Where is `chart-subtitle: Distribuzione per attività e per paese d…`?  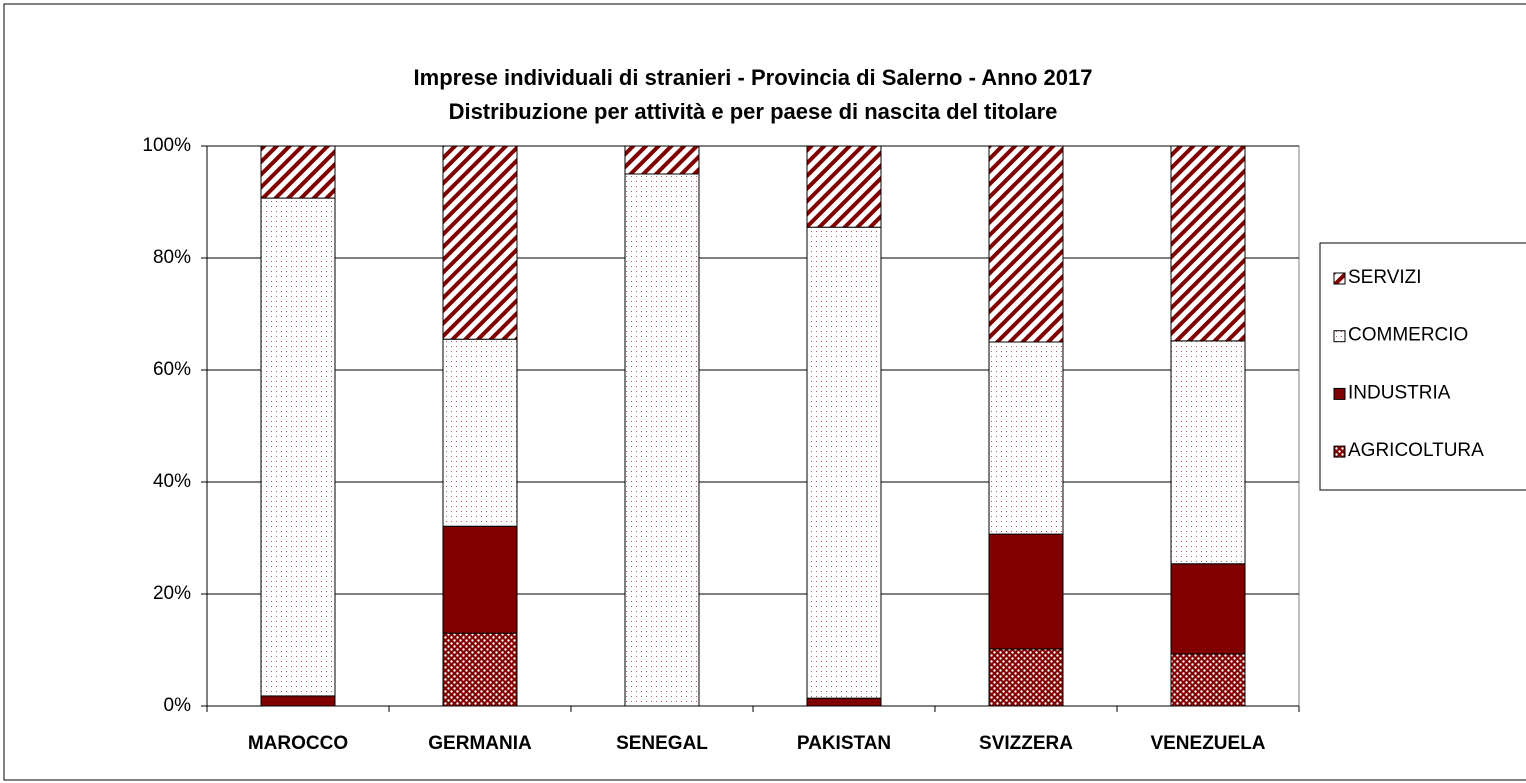 chart-subtitle: Distribuzione per attività e per paese d… is located at coordinates (753, 111).